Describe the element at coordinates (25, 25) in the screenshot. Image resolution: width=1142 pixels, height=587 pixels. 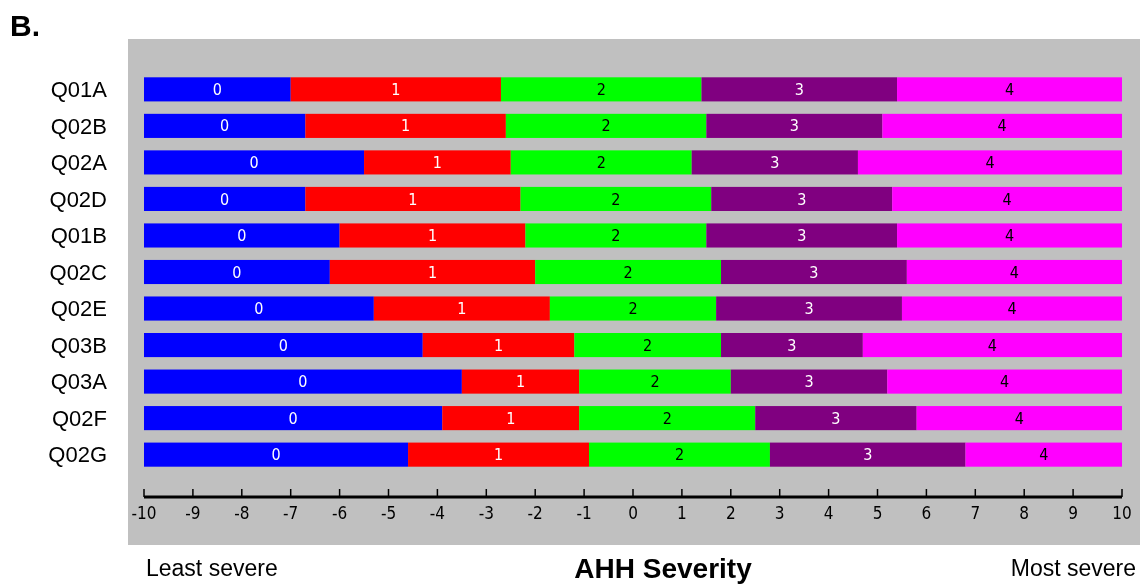
I see `chart-title: B.` at that location.